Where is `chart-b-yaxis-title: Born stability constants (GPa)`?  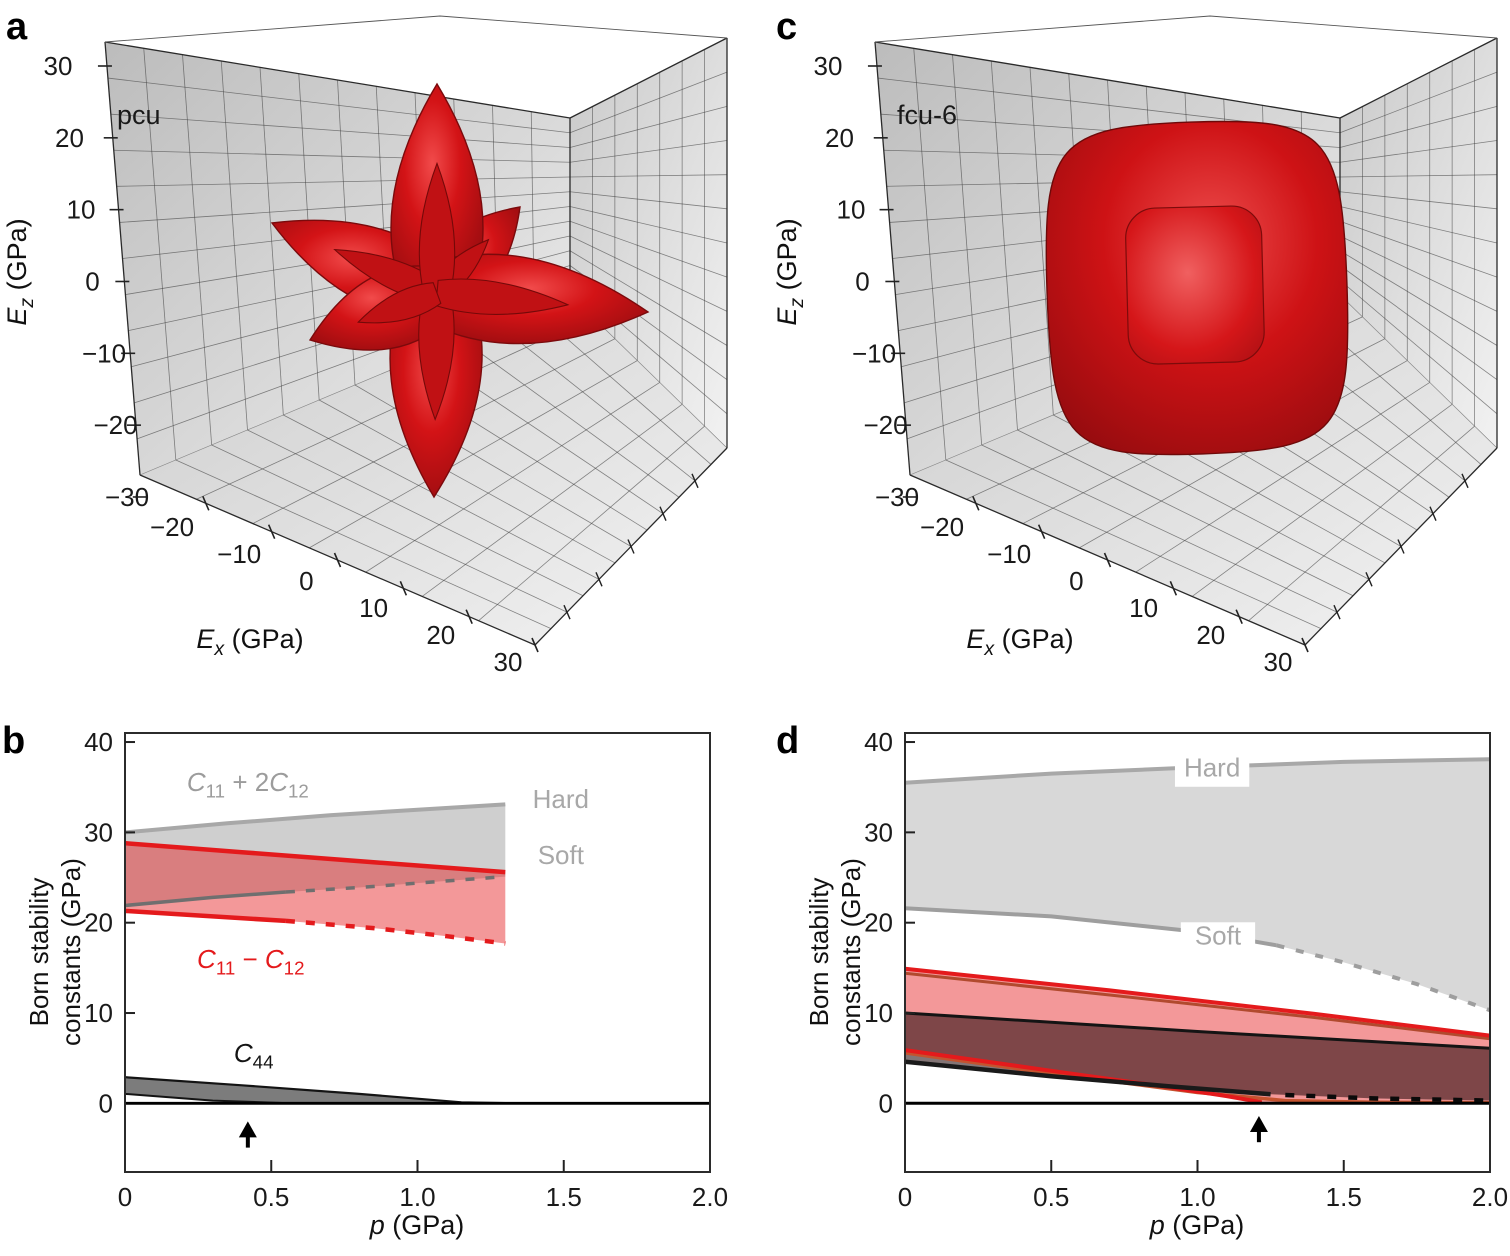 chart-b-yaxis-title: Born stability constants (GPa) is located at coordinates (55, 952).